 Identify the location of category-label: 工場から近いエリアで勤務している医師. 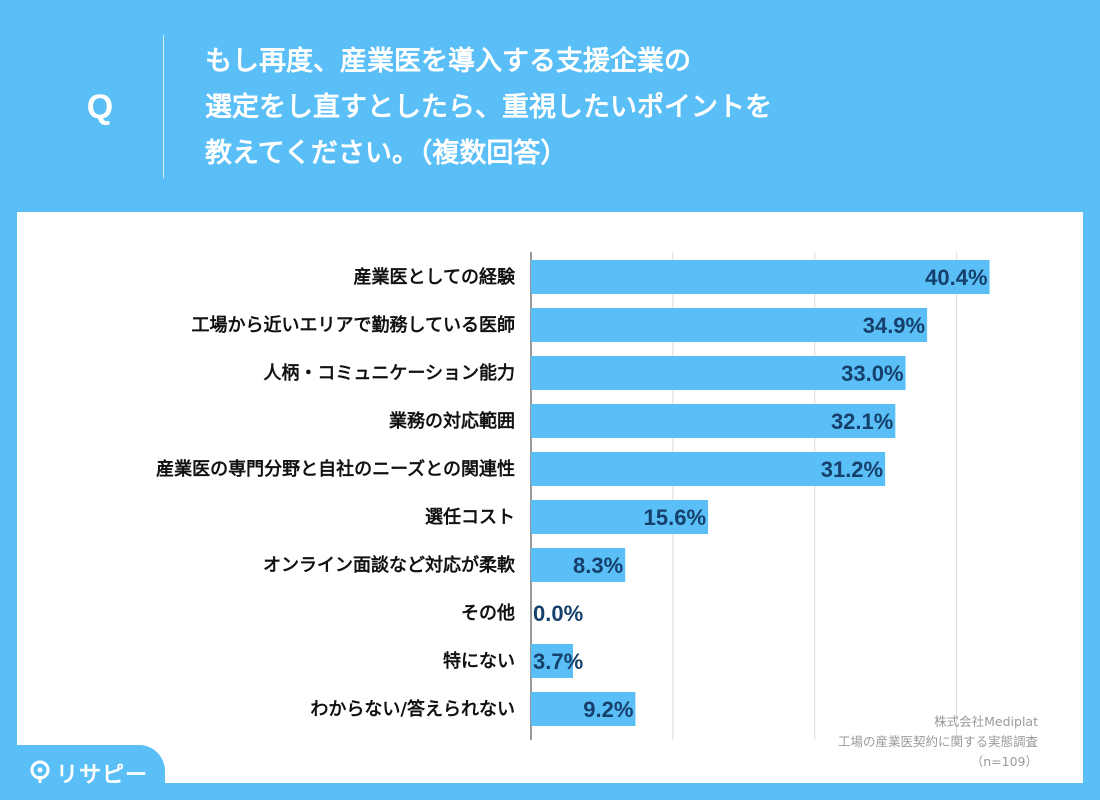
(353, 325).